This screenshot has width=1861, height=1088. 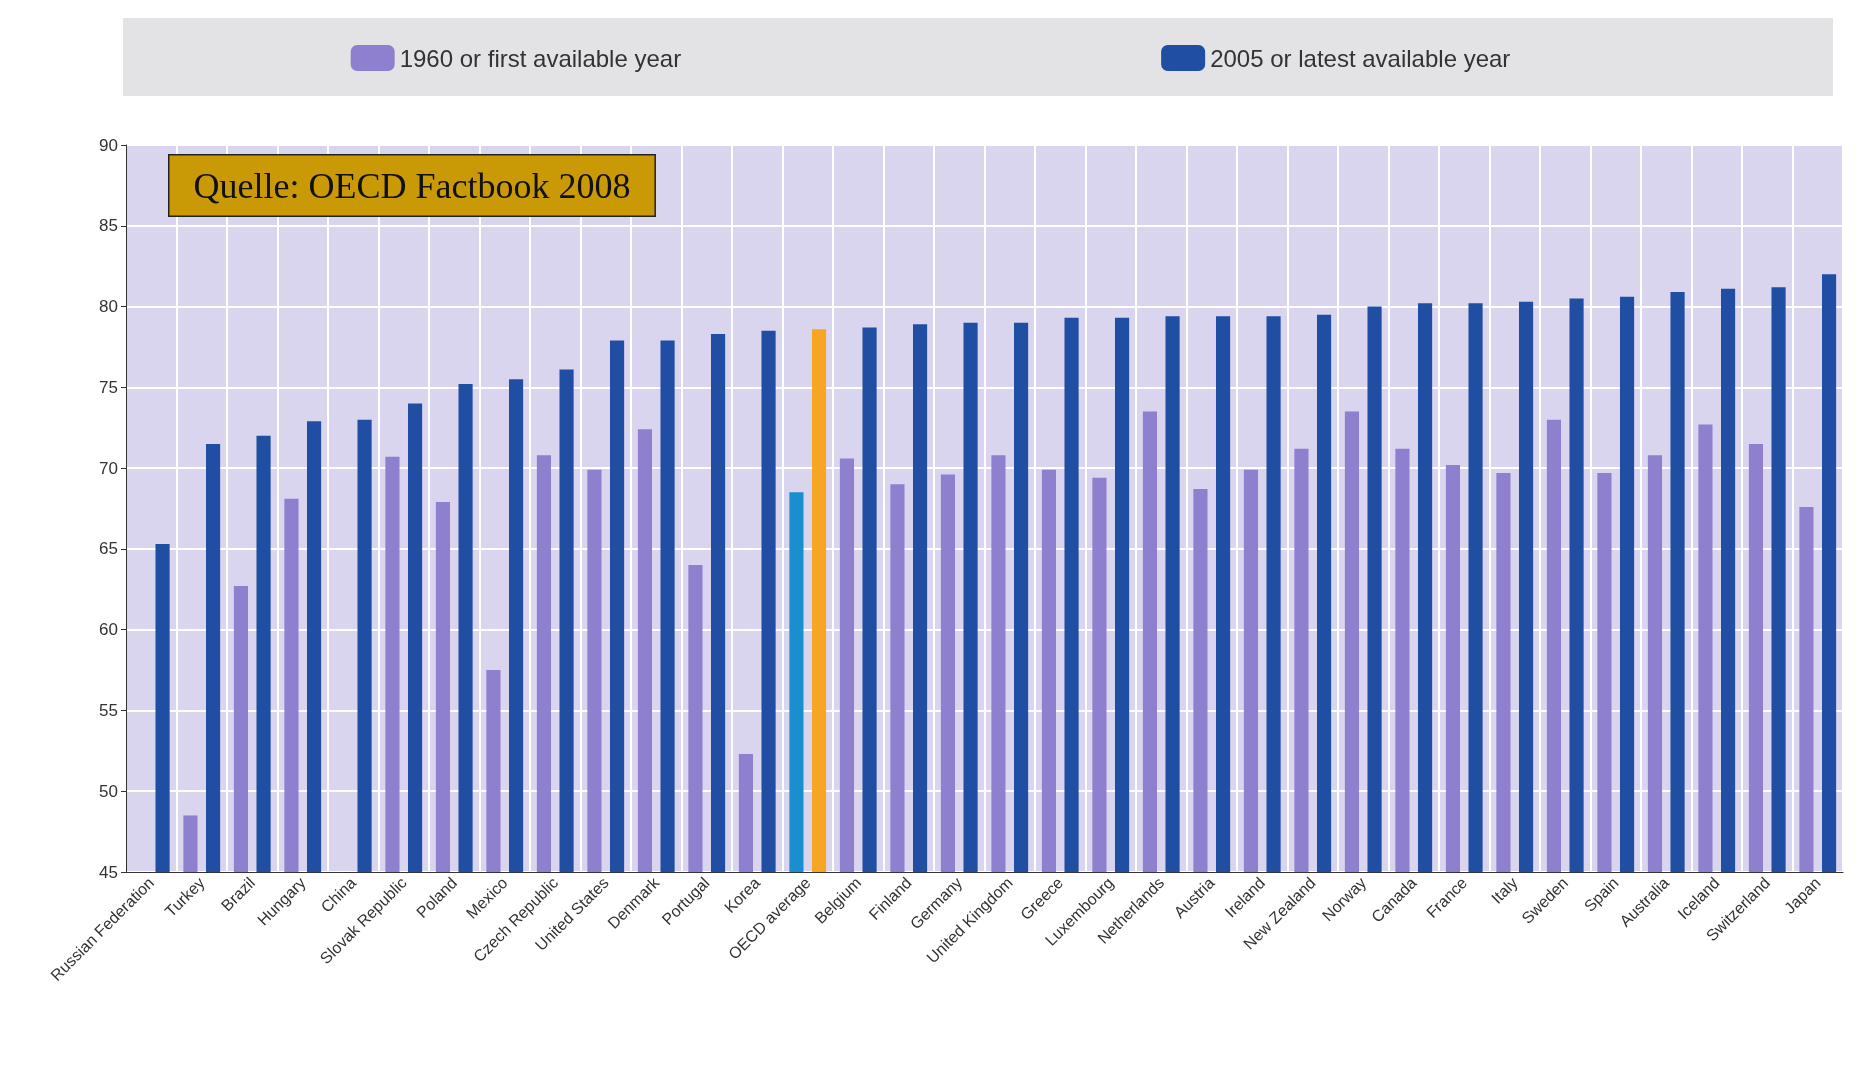 I want to click on y-tick-label: 55, so click(x=108, y=710).